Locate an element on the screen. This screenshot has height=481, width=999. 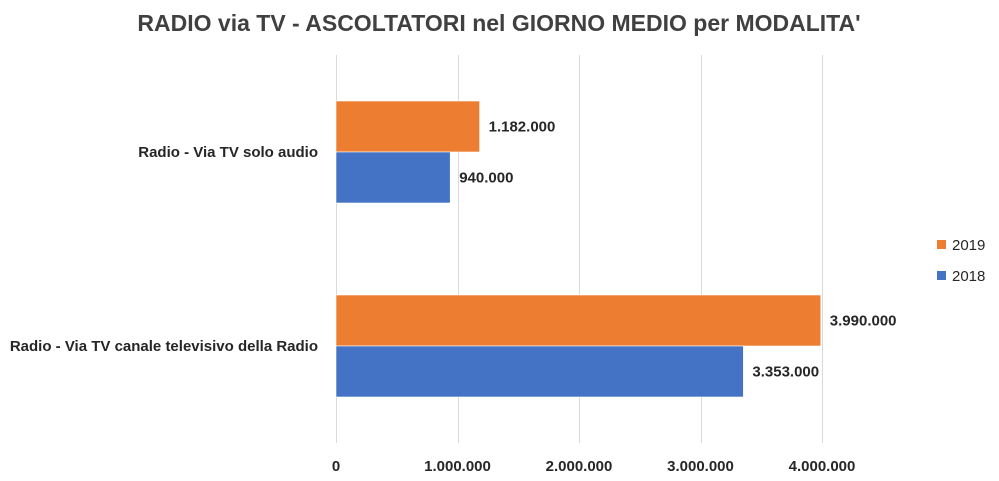
data-label: 1.182.000 is located at coordinates (522, 127).